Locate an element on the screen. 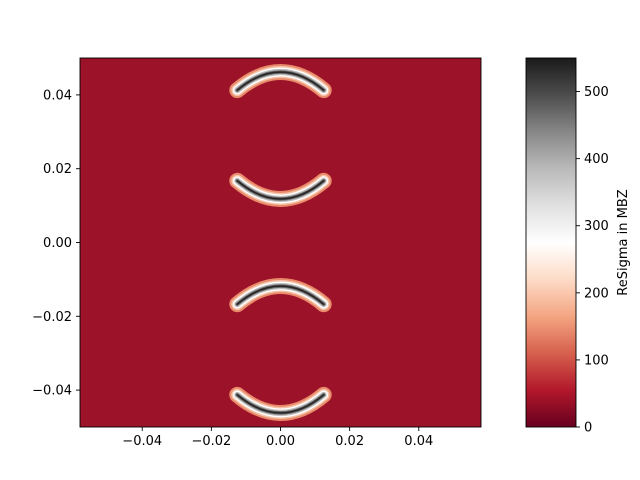 Image resolution: width=640 pixels, height=480 pixels. y-tick-label: 0.02 is located at coordinates (57, 169).